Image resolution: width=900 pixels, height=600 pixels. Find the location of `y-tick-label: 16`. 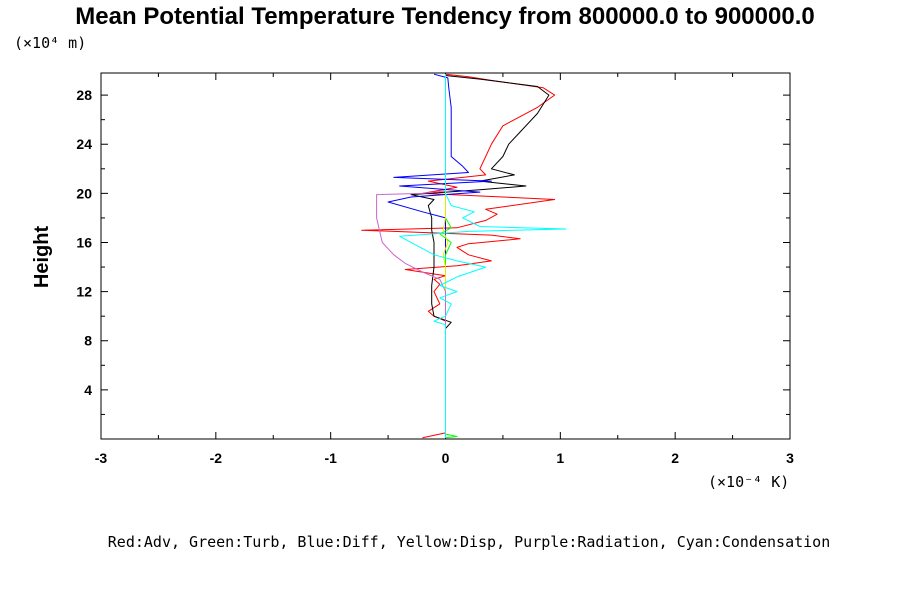

y-tick-label: 16 is located at coordinates (84, 242).